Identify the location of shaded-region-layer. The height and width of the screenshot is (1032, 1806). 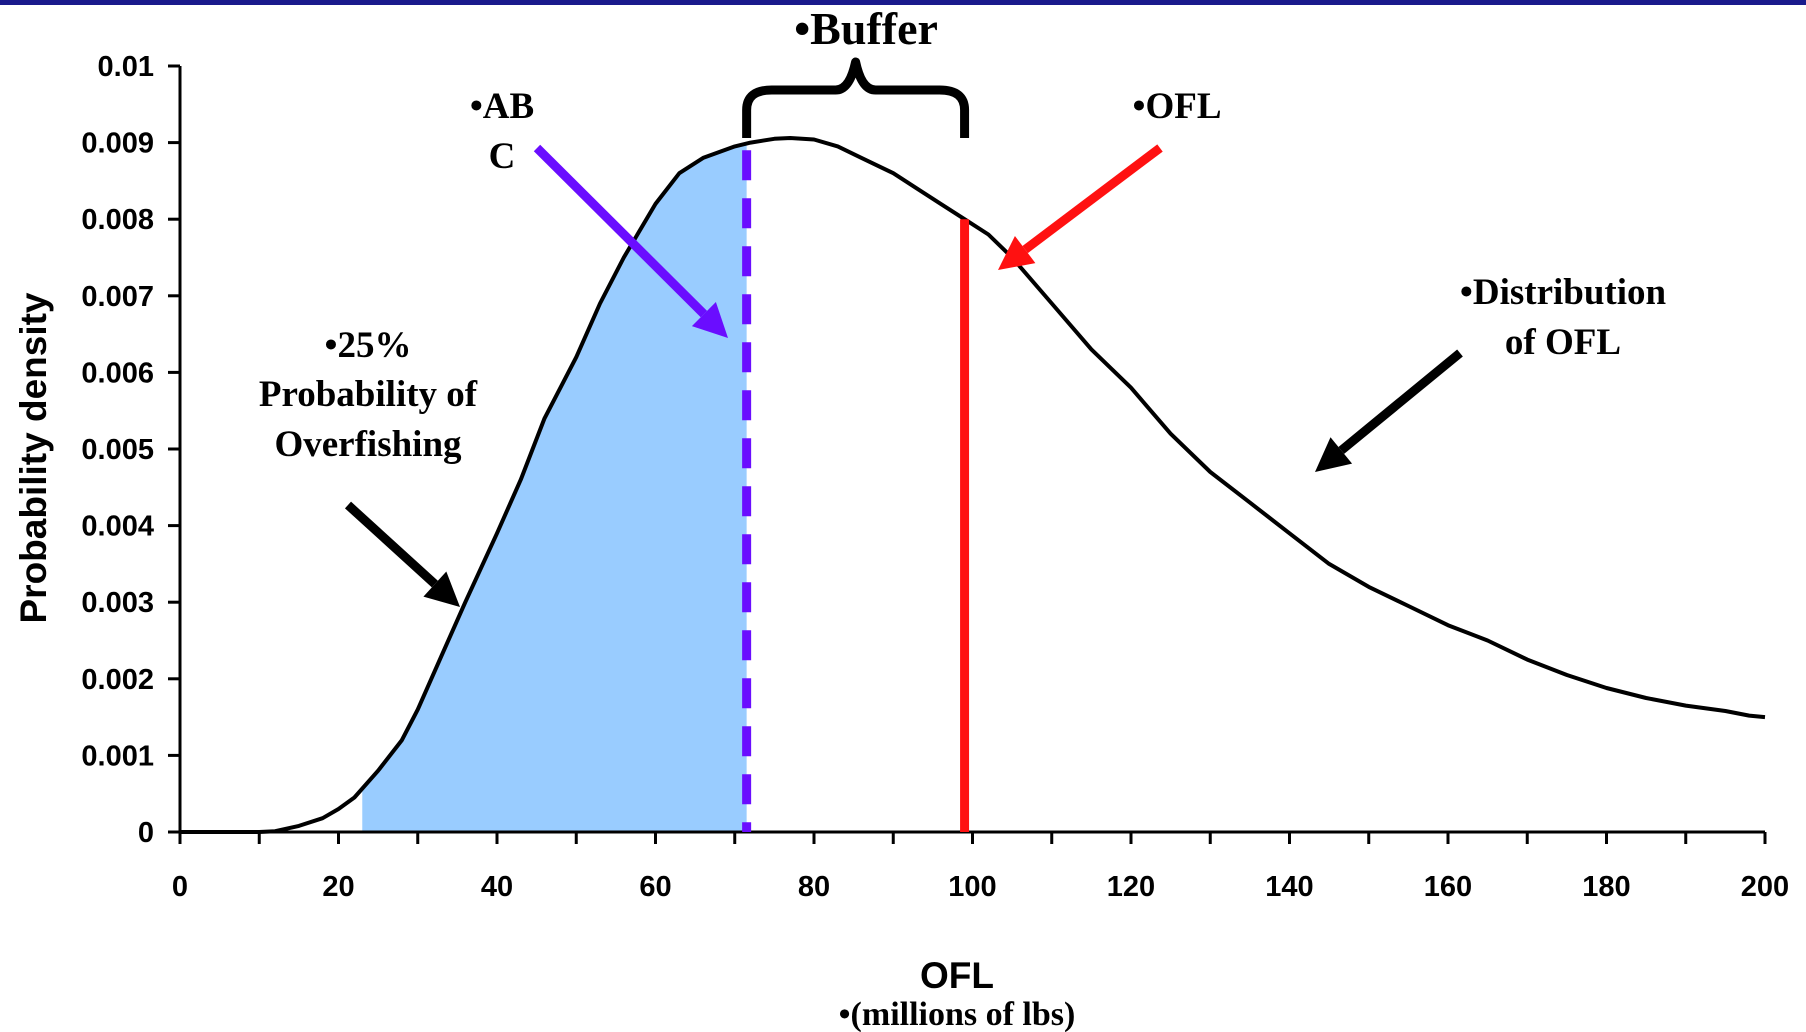
(554, 487).